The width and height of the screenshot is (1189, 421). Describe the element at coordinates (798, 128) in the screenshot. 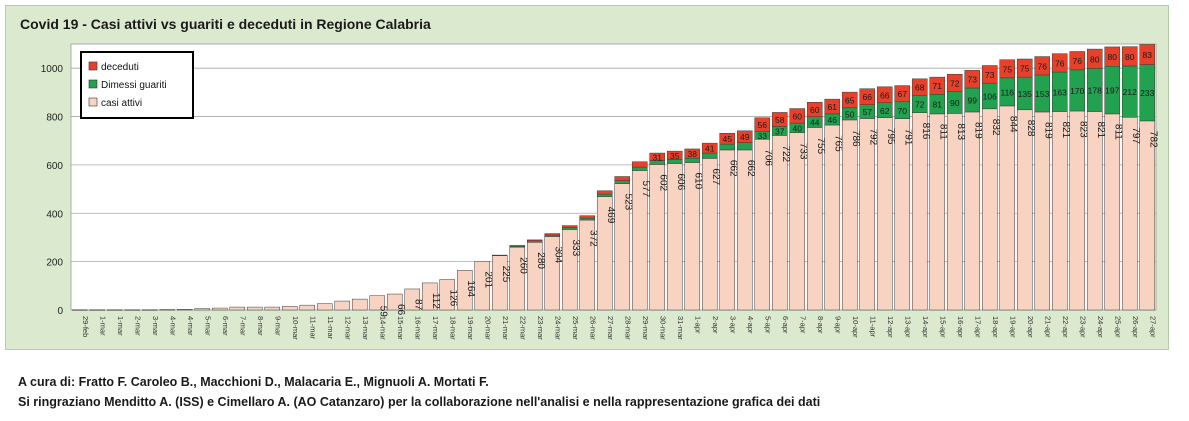

I see `data-label: 40` at that location.